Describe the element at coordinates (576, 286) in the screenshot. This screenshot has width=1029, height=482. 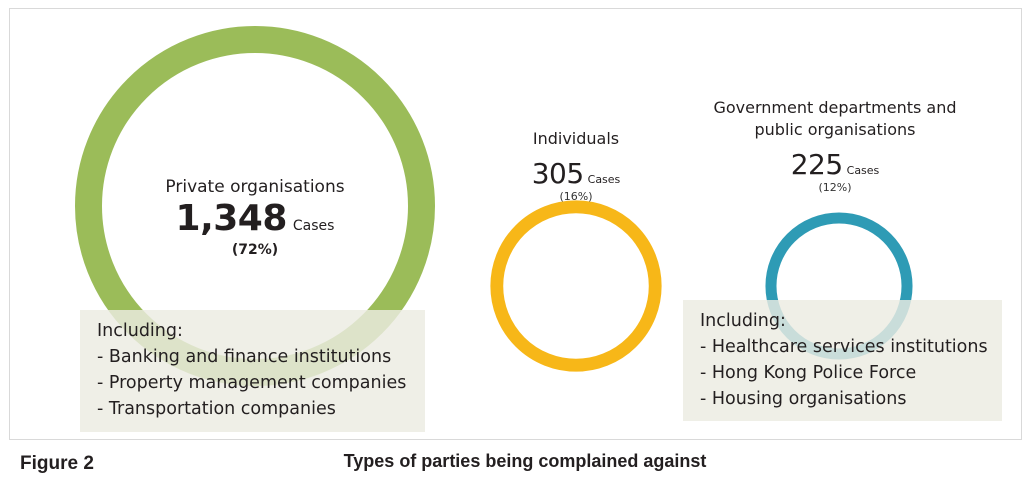
I see `ring-individuals` at that location.